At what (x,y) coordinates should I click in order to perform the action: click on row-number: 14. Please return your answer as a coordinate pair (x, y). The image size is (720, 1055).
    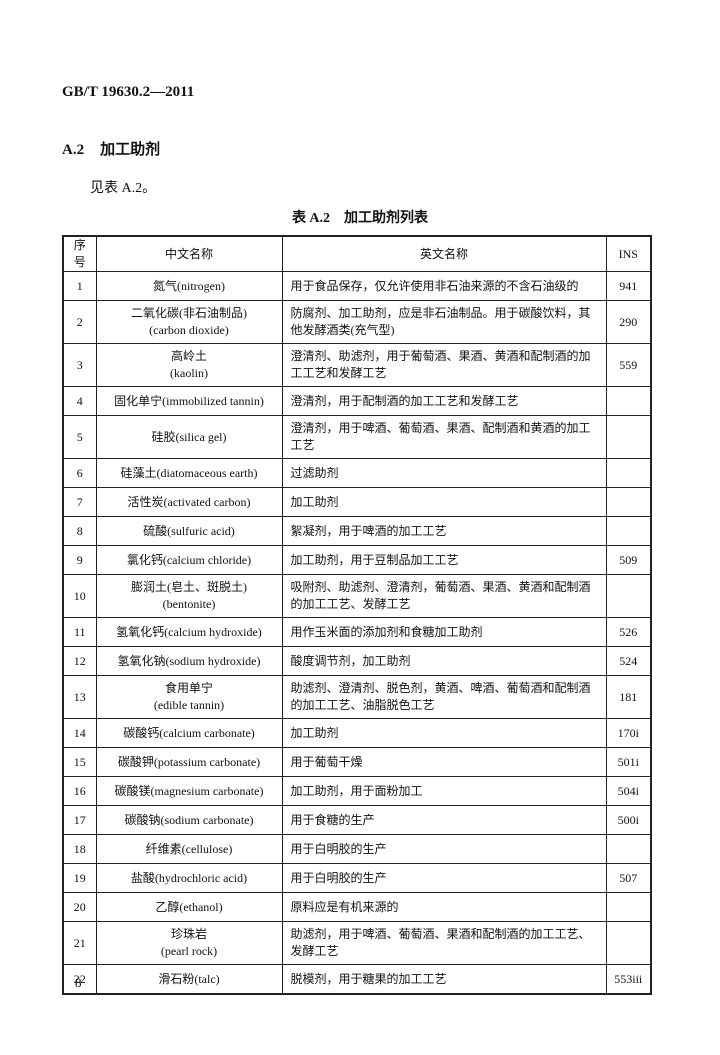
    Looking at the image, I should click on (79, 733).